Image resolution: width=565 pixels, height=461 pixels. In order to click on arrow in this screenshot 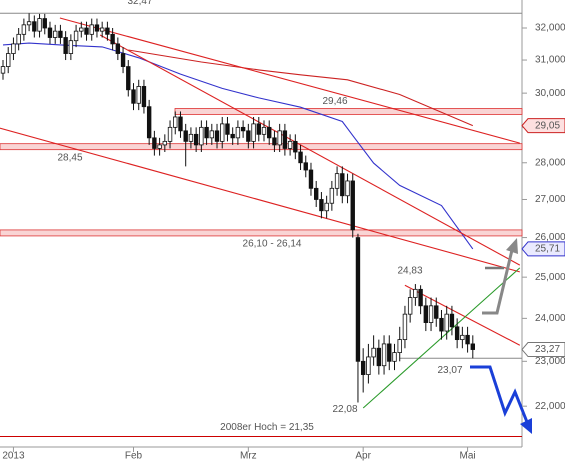, I will do `click(499, 394)`.